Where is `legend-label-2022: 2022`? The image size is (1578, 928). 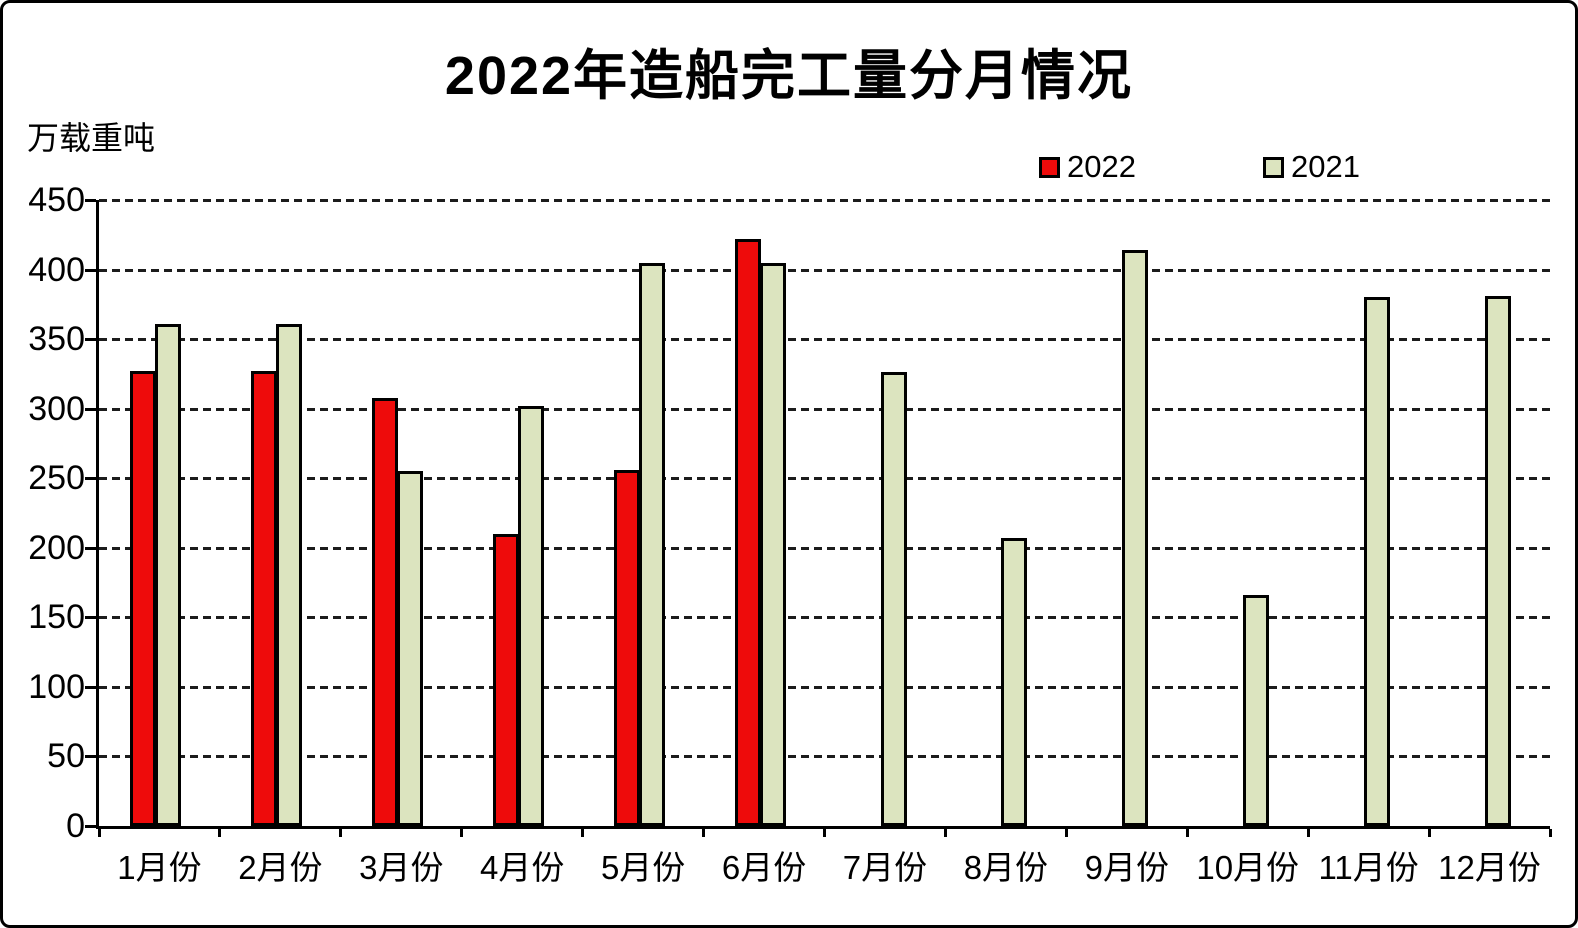 legend-label-2022: 2022 is located at coordinates (1101, 166).